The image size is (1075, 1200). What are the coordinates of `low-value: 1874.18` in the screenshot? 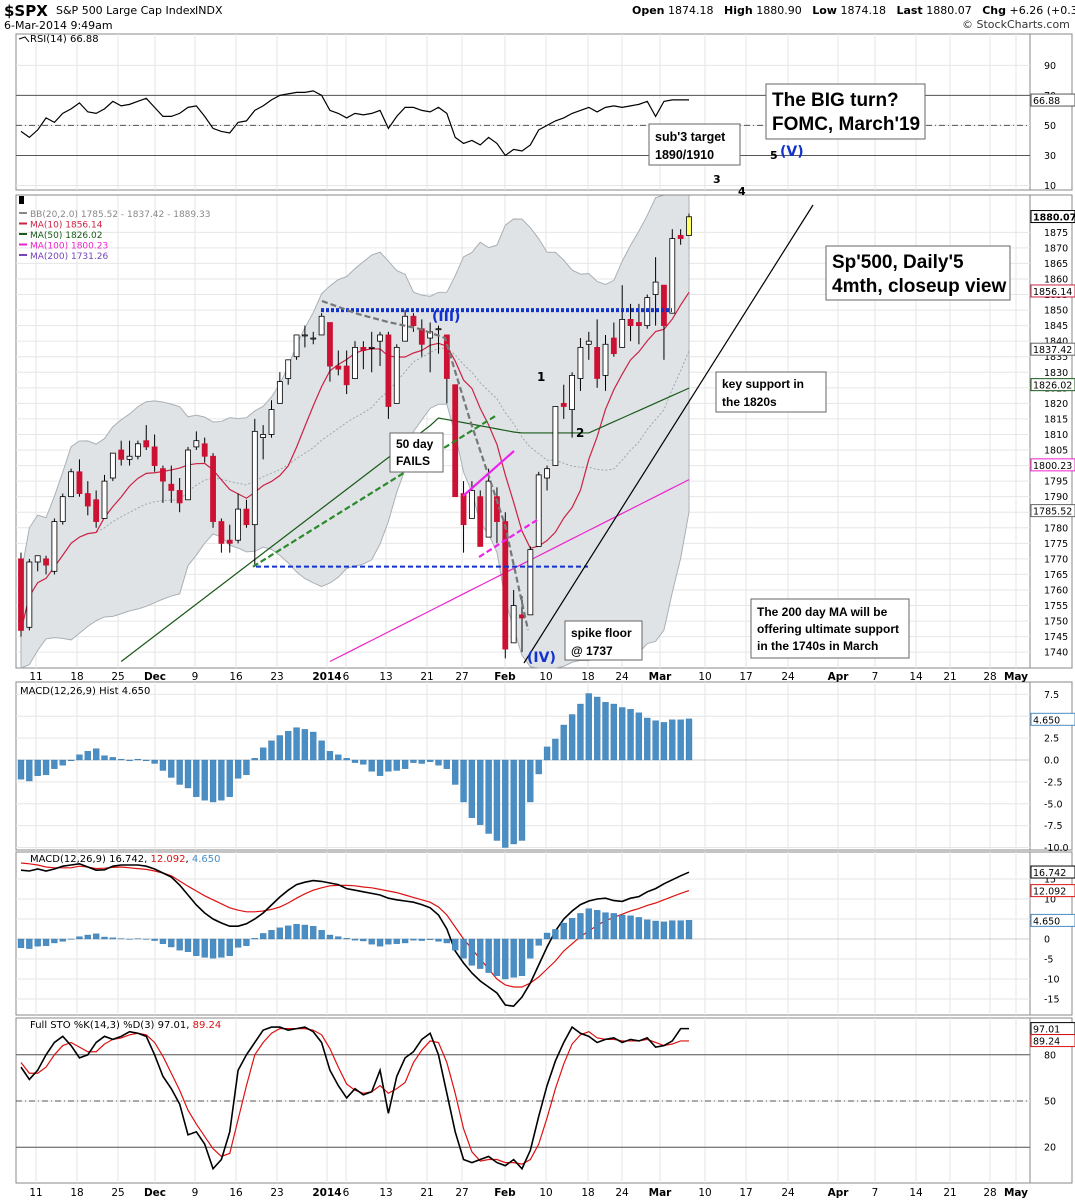 It's located at (863, 10).